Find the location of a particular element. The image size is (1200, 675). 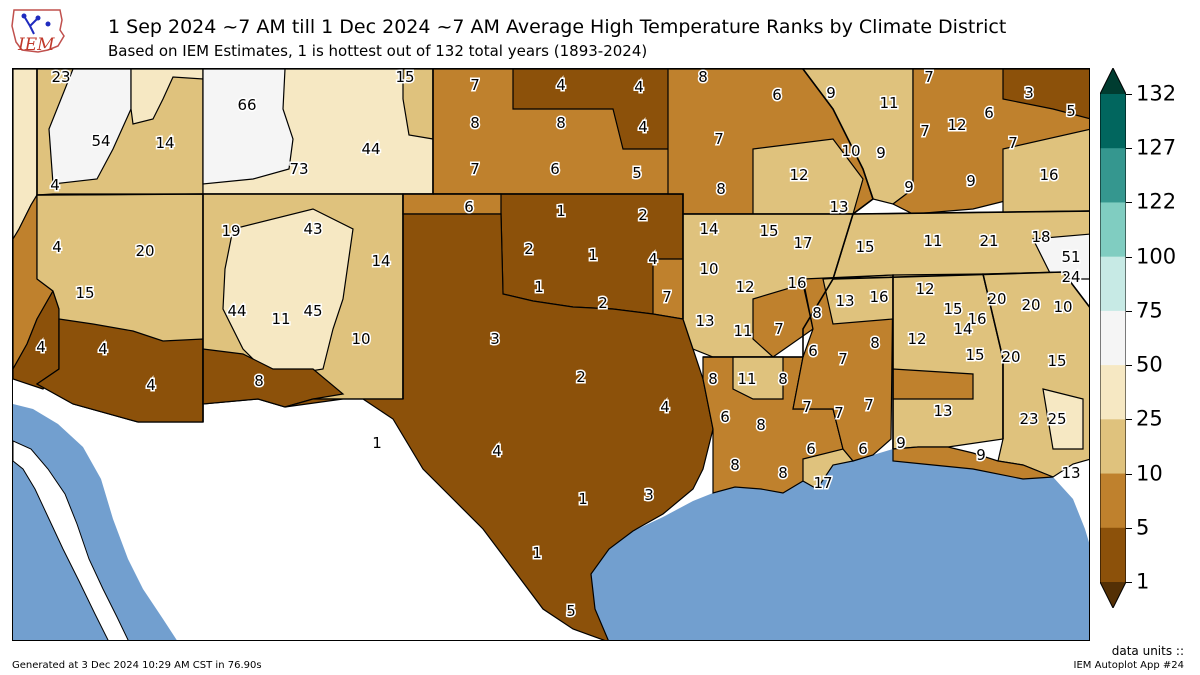

iem-logo-text: IEM is located at coordinates (36, 45).